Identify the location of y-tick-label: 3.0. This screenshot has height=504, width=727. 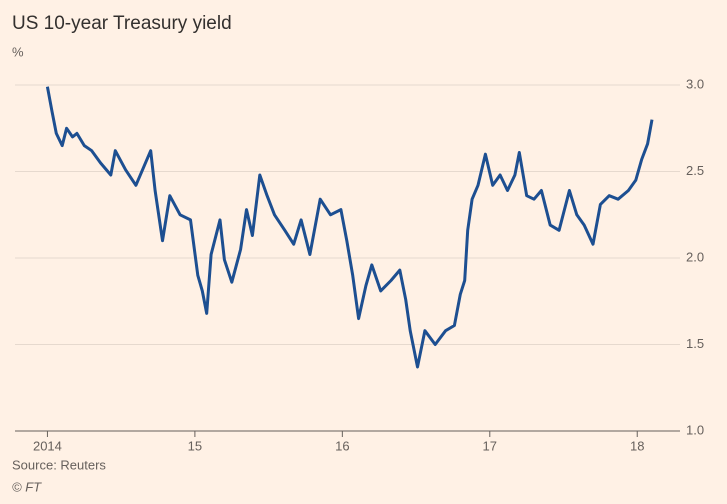
(695, 83).